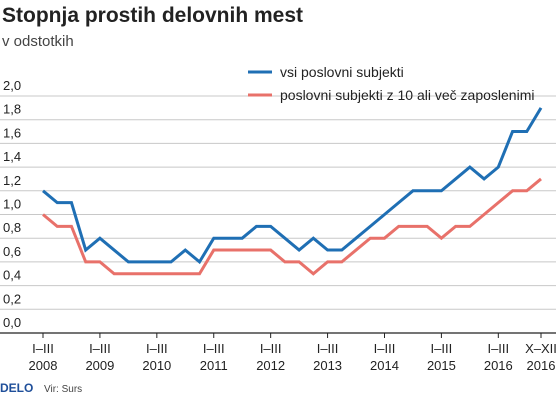 The height and width of the screenshot is (400, 558). I want to click on x-year-label: 2013, so click(327, 365).